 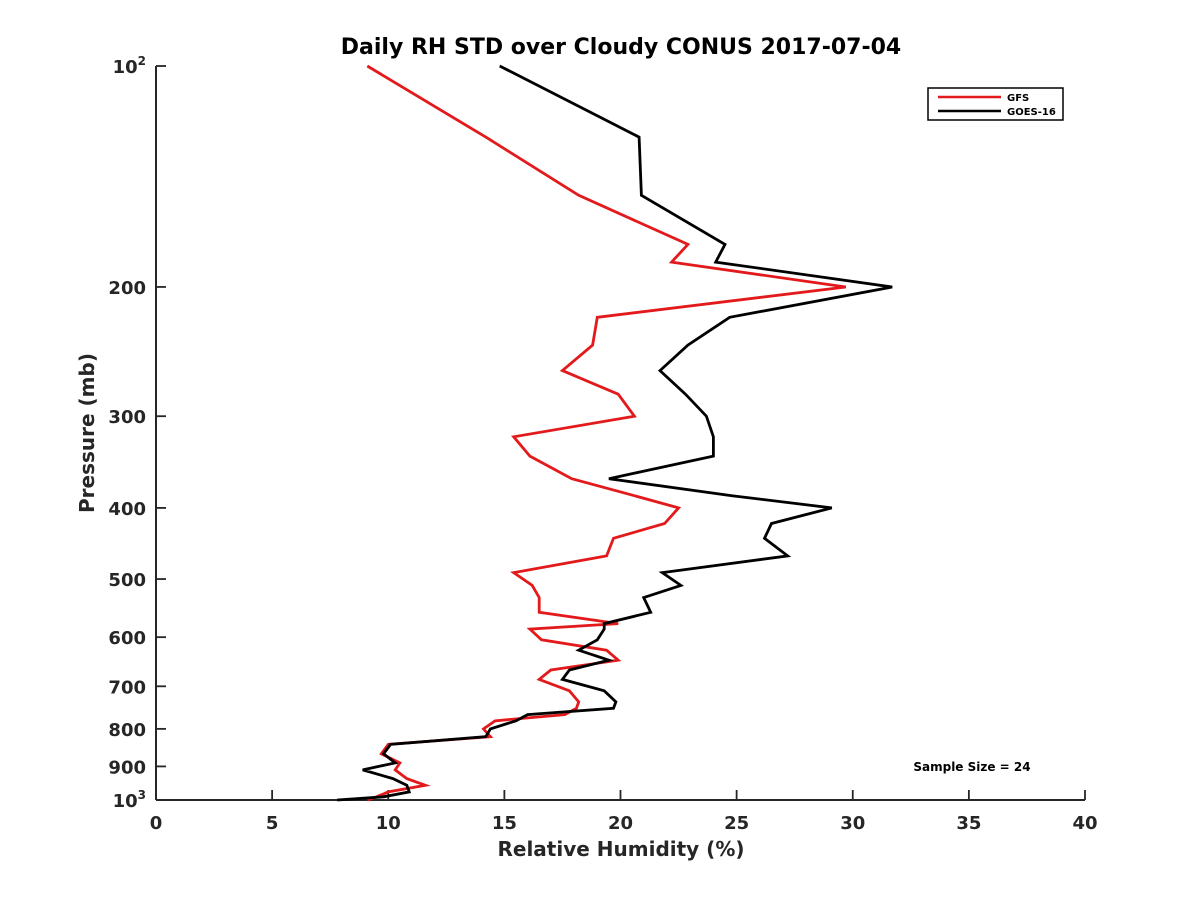 What do you see at coordinates (620, 823) in the screenshot?
I see `x-tick-label: 20` at bounding box center [620, 823].